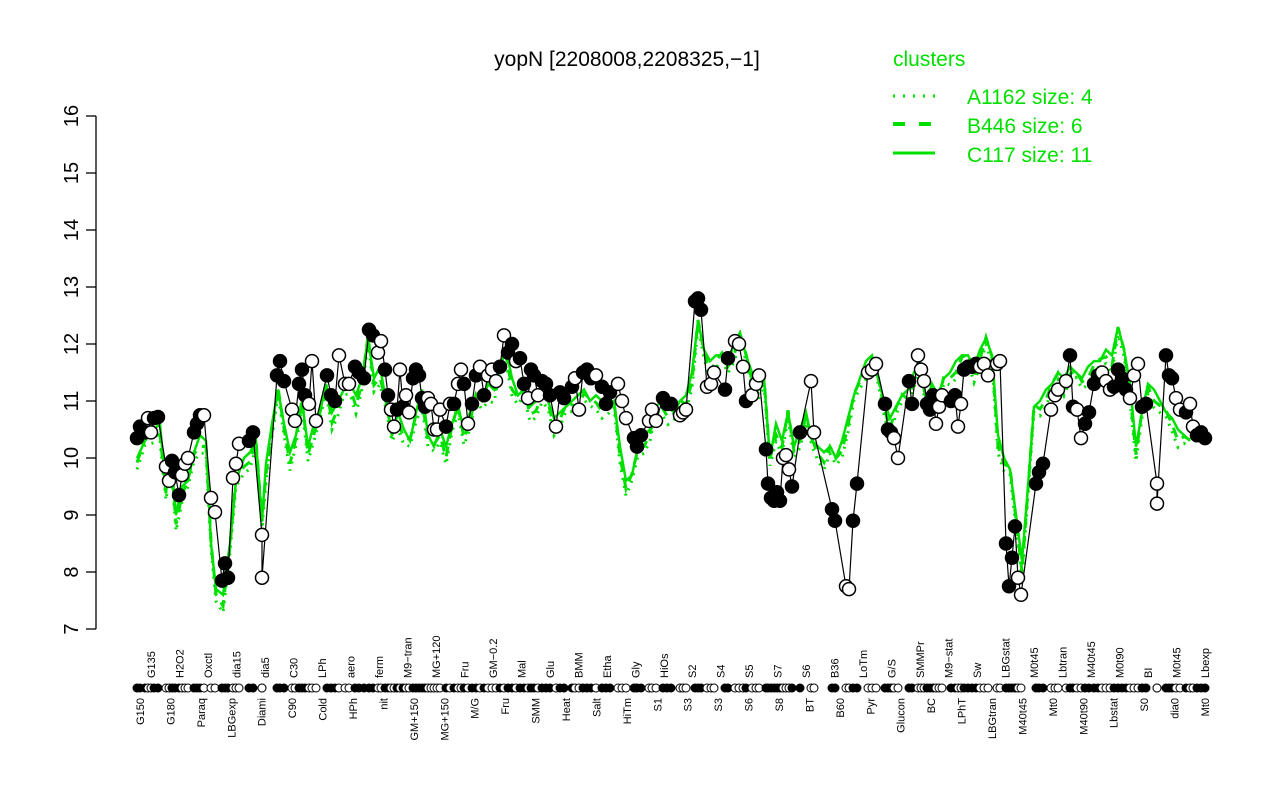 The width and height of the screenshot is (1280, 800). Describe the element at coordinates (445, 719) in the screenshot. I see `x-tick-label: MG+150` at that location.